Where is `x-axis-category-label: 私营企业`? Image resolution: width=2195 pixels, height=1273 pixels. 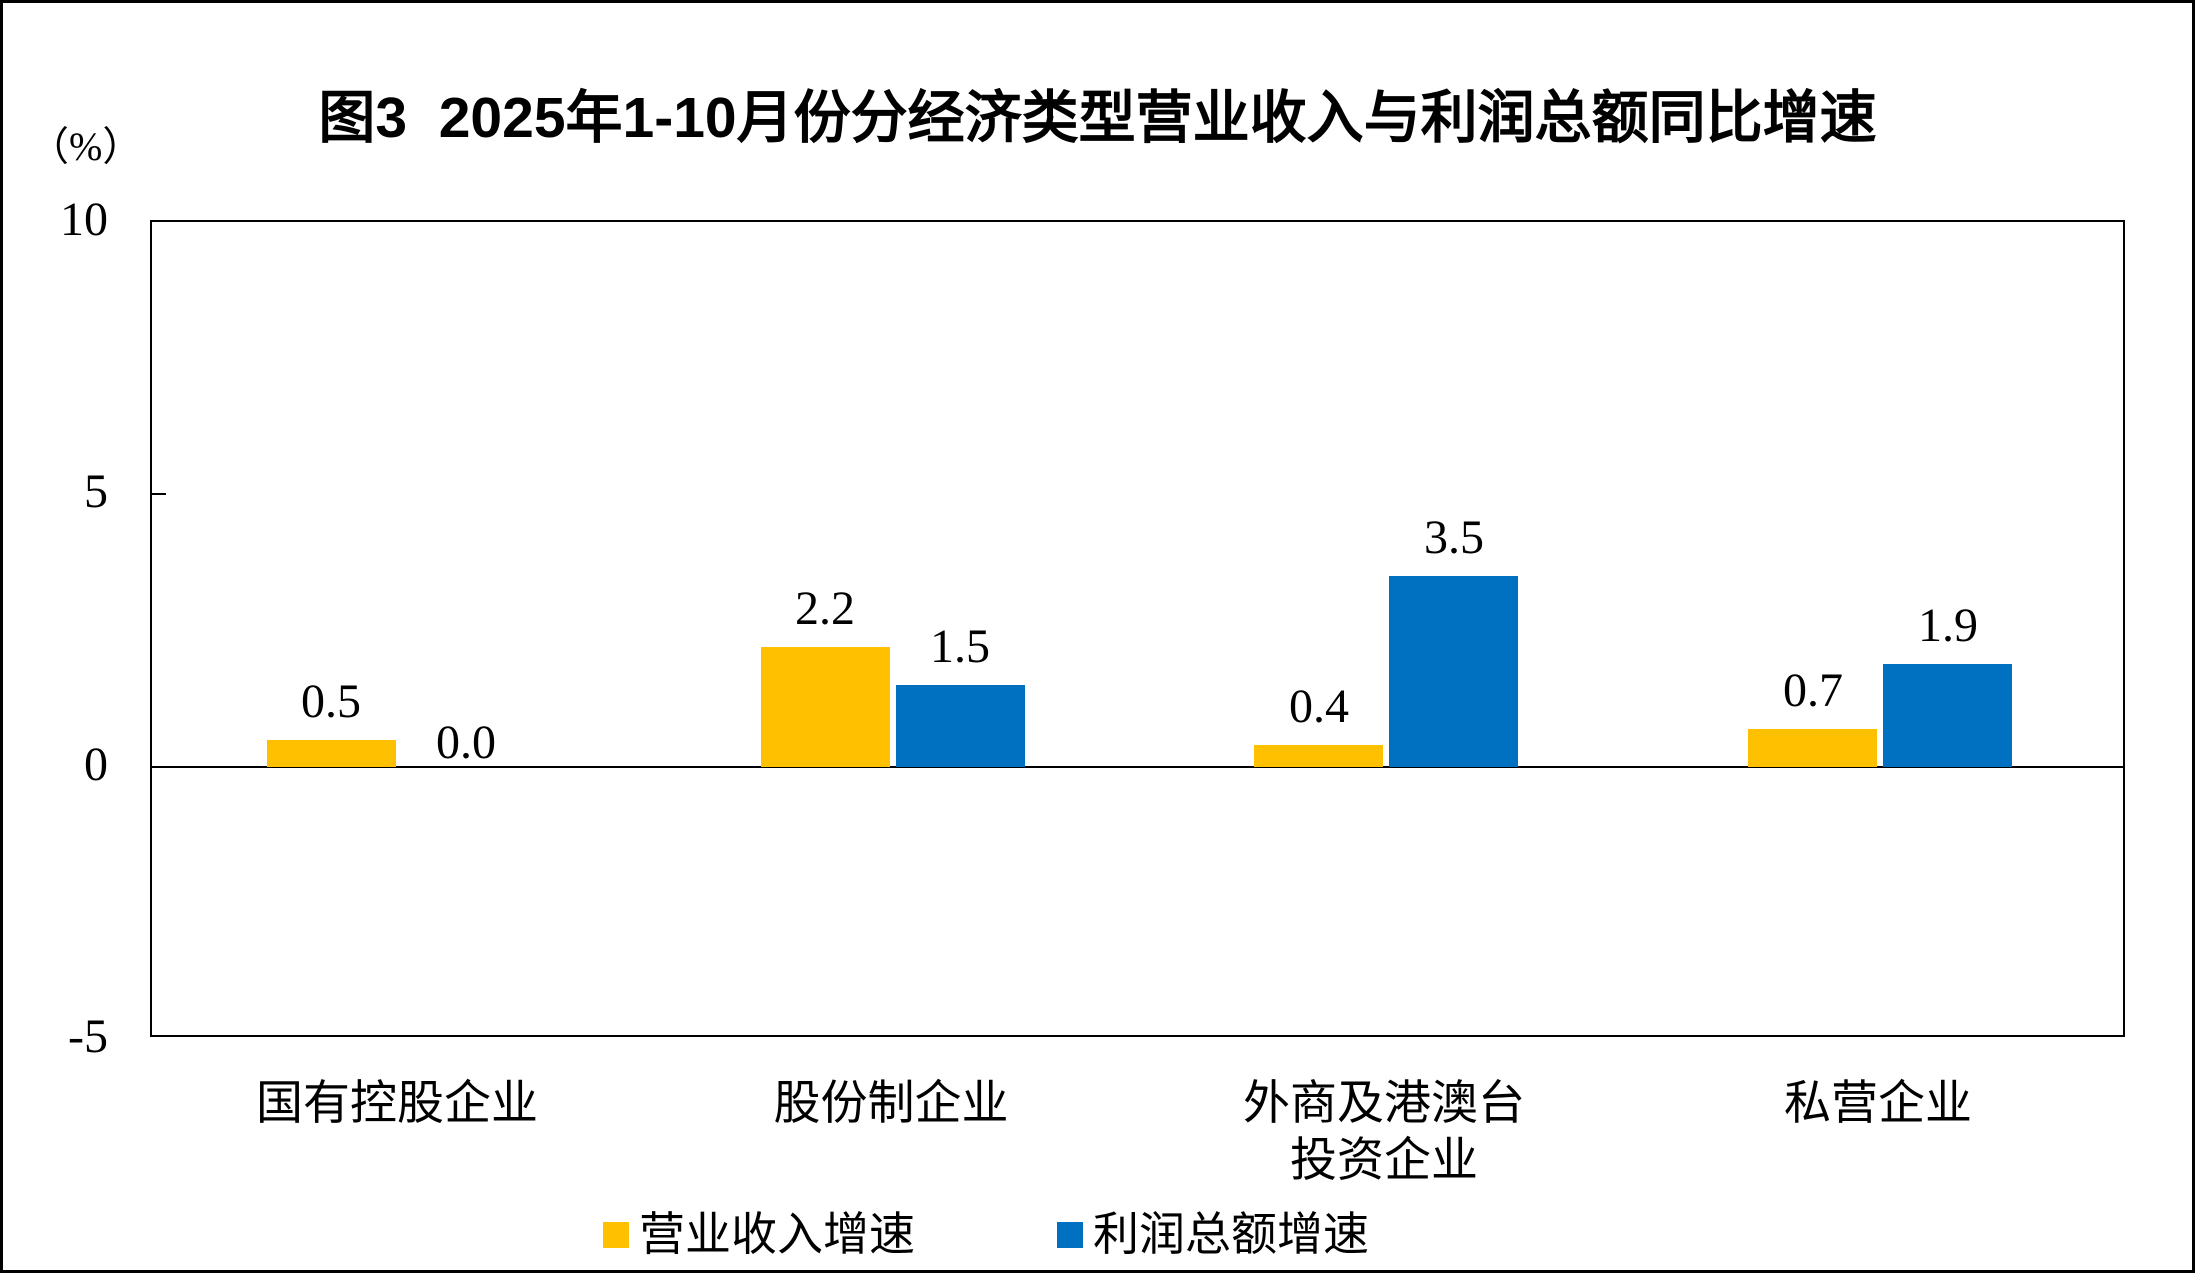 x-axis-category-label: 私营企业 is located at coordinates (1878, 1104).